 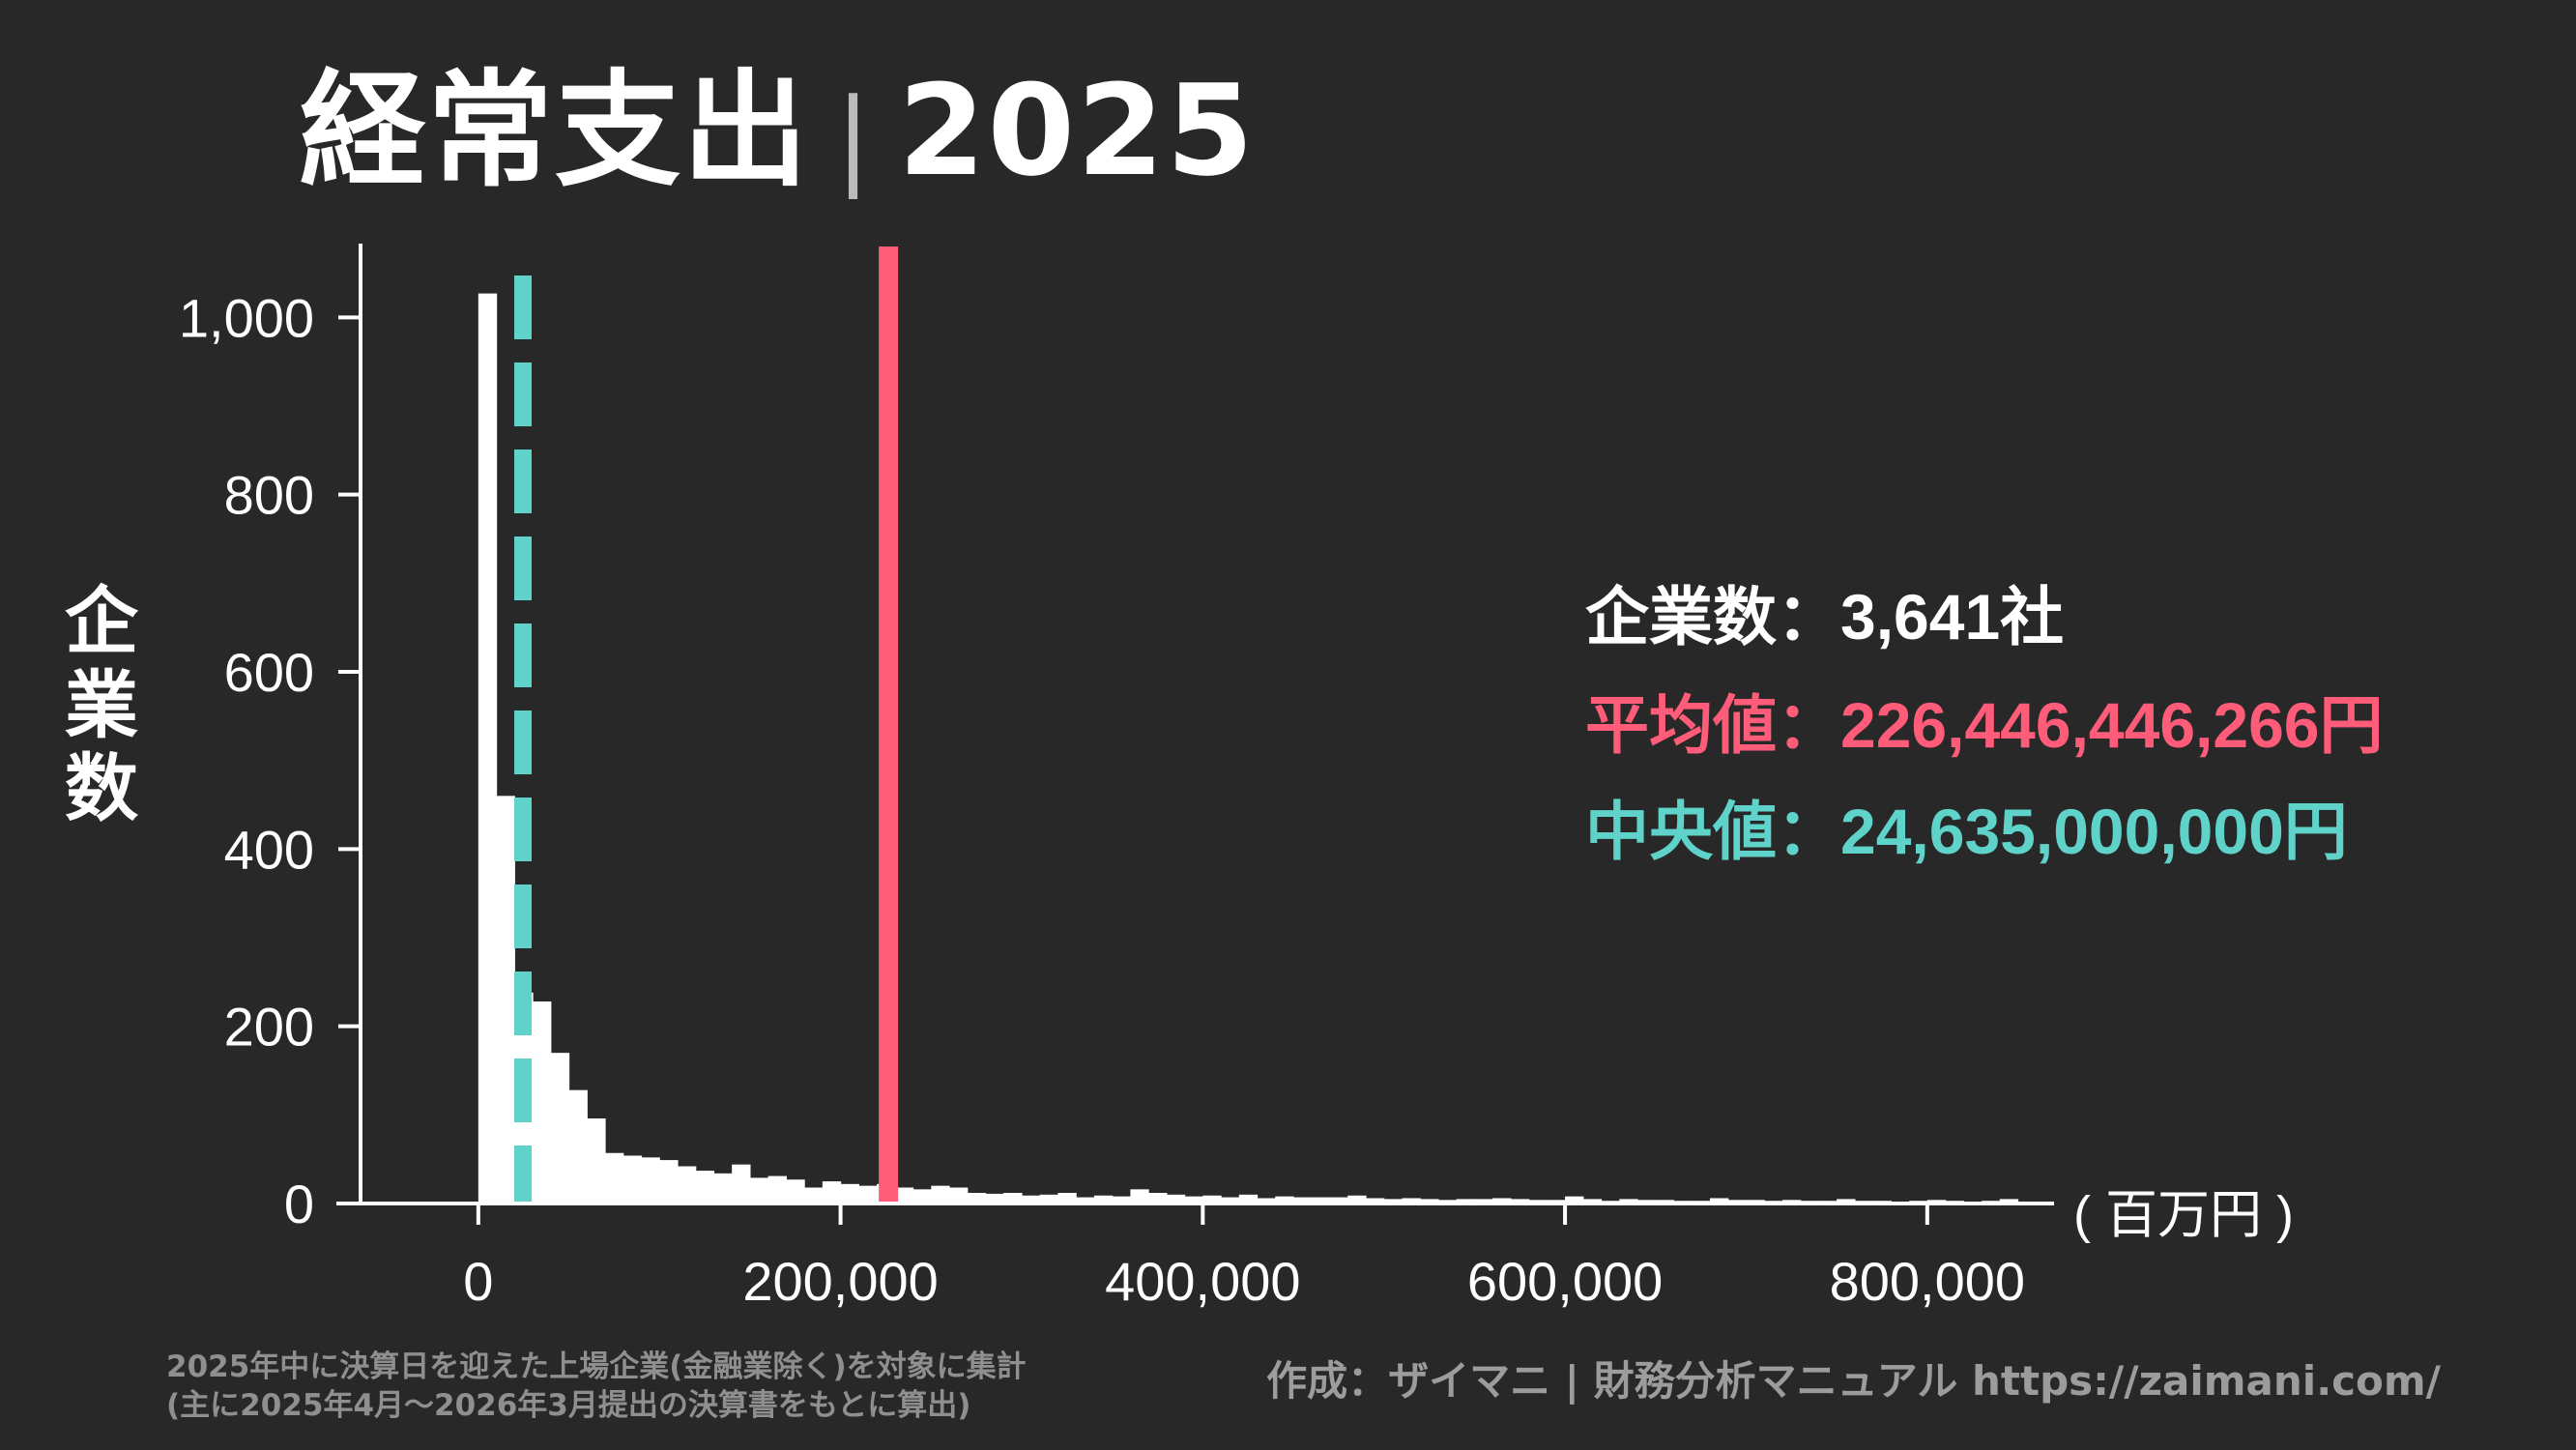 I want to click on x-tick-label: 800,000, so click(x=1927, y=1282).